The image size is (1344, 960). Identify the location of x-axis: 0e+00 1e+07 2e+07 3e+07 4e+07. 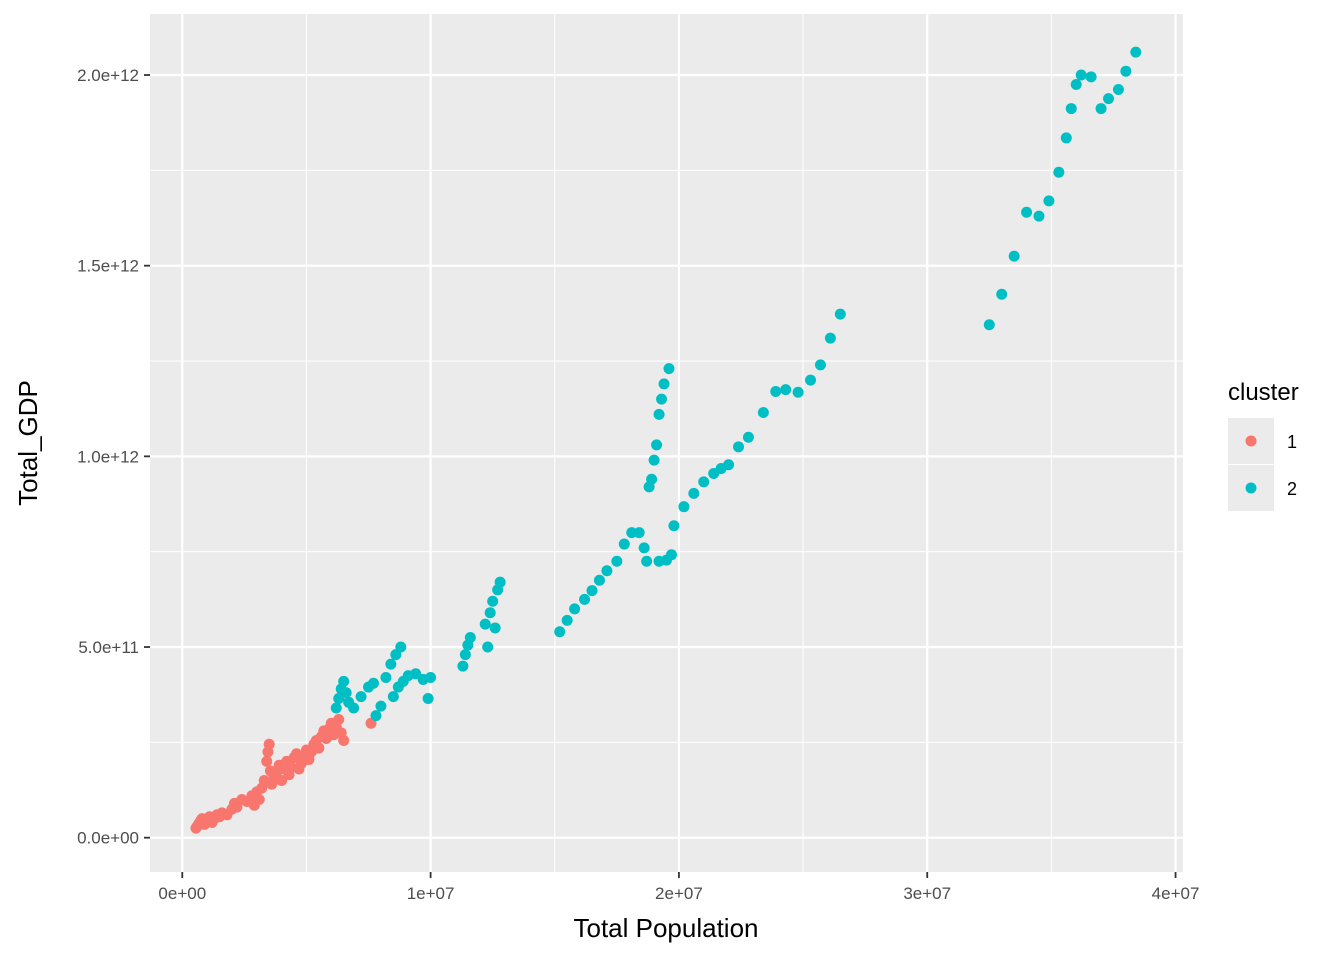
(678, 887).